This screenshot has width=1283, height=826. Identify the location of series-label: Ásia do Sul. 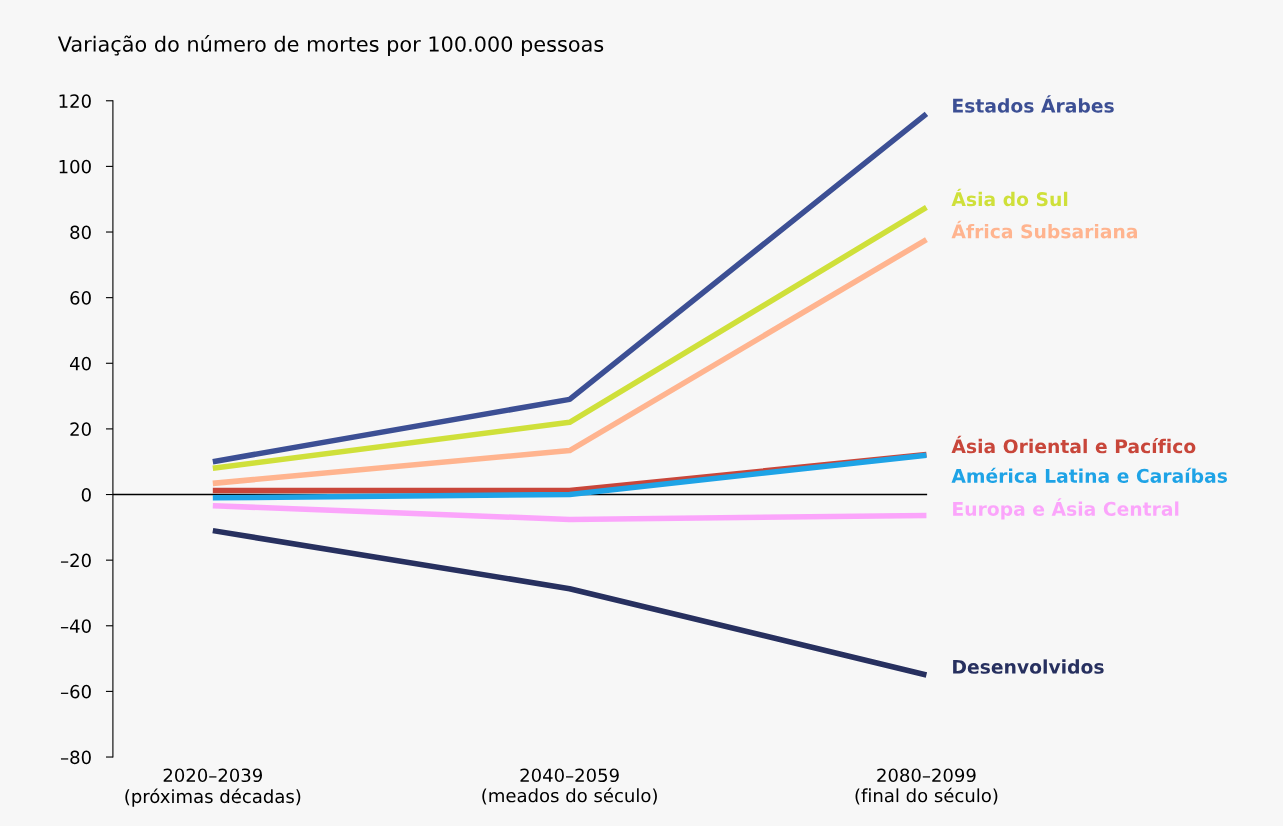
(1009, 197).